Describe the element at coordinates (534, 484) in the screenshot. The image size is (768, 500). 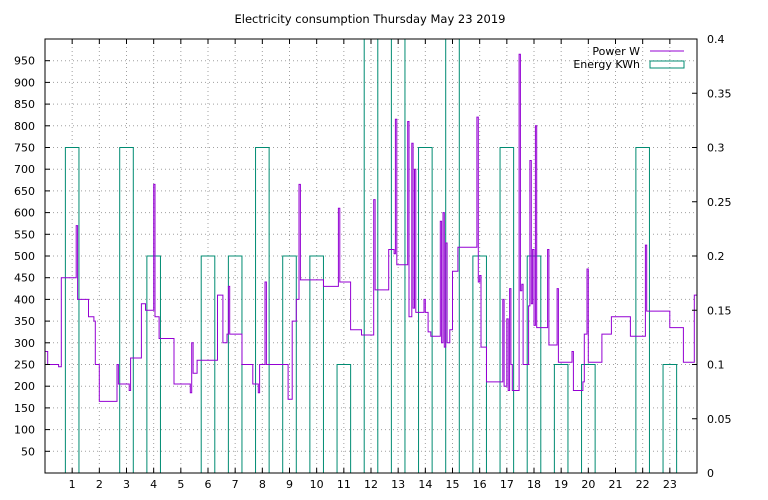
I see `x-tick-label: 18` at that location.